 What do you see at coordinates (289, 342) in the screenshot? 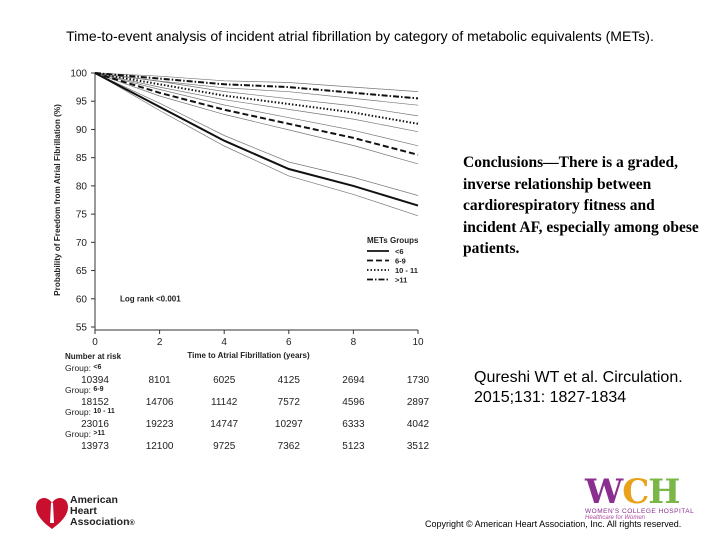
I see `x-tick-label: 6` at bounding box center [289, 342].